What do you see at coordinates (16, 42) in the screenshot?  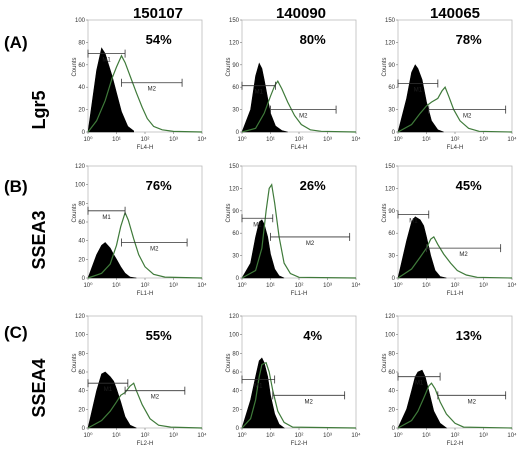 I see `row-letter-a: (A)` at bounding box center [16, 42].